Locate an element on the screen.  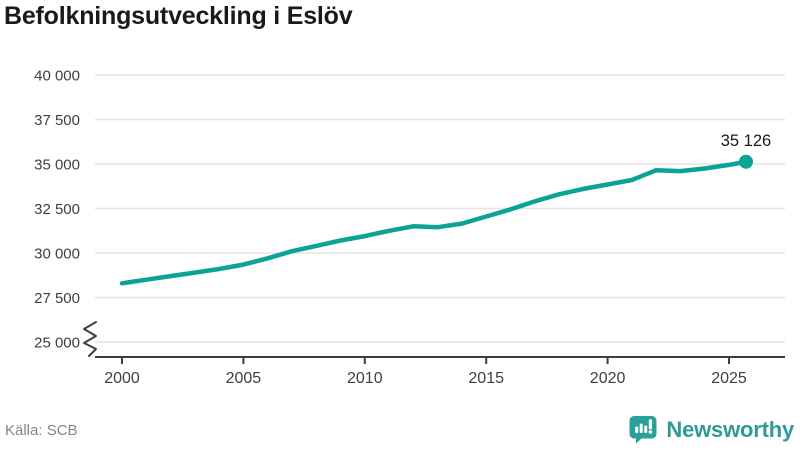
y-tick-label: 27 500 is located at coordinates (57, 298).